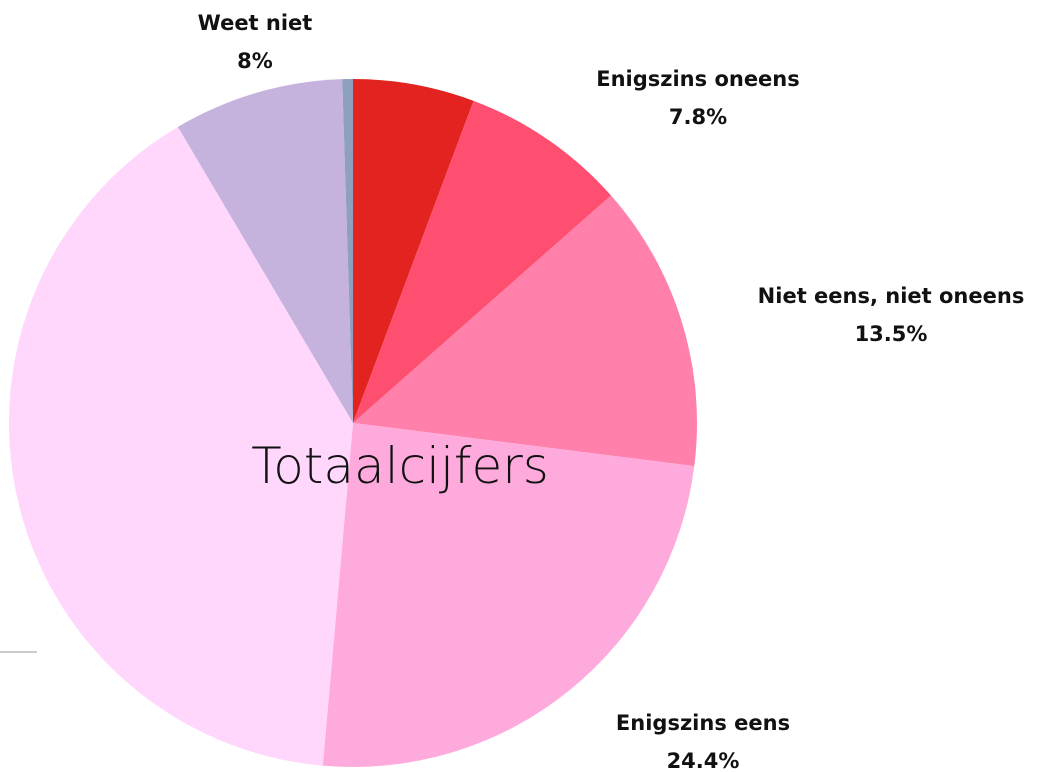 The height and width of the screenshot is (772, 1046). Describe the element at coordinates (703, 723) in the screenshot. I see `slice-label: Enigszins eens` at that location.